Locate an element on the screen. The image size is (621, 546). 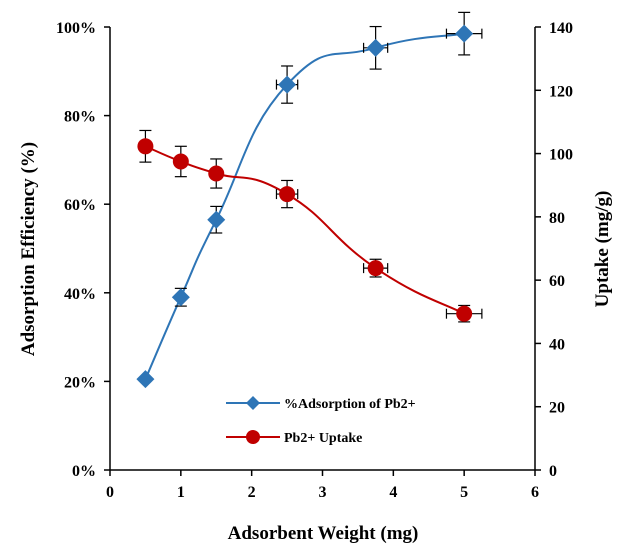
y-tick-label: 80% is located at coordinates (80, 117).